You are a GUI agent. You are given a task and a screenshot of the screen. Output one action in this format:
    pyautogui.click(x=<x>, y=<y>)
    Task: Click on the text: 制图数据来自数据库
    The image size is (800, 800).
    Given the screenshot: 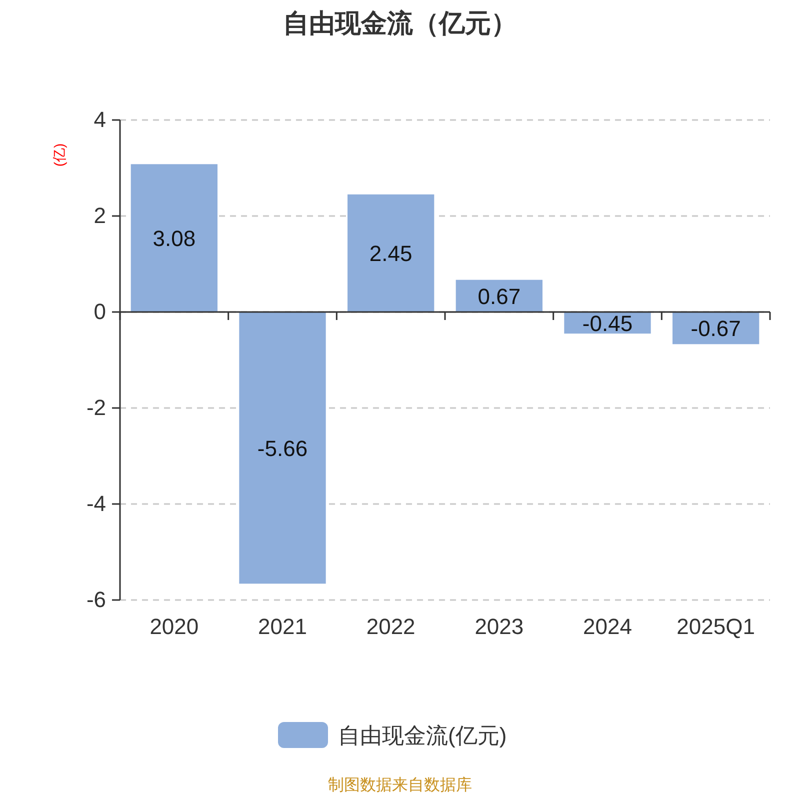 What is the action you would take?
    pyautogui.click(x=400, y=785)
    